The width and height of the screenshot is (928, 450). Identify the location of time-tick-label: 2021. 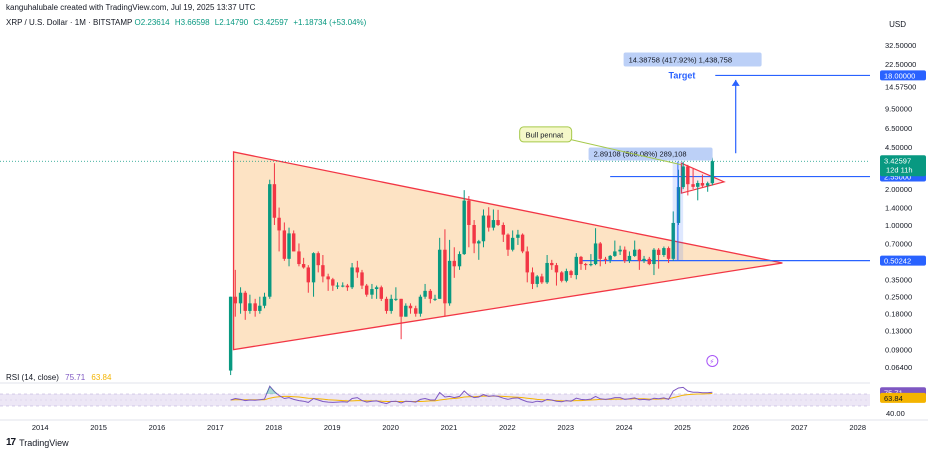
(449, 427).